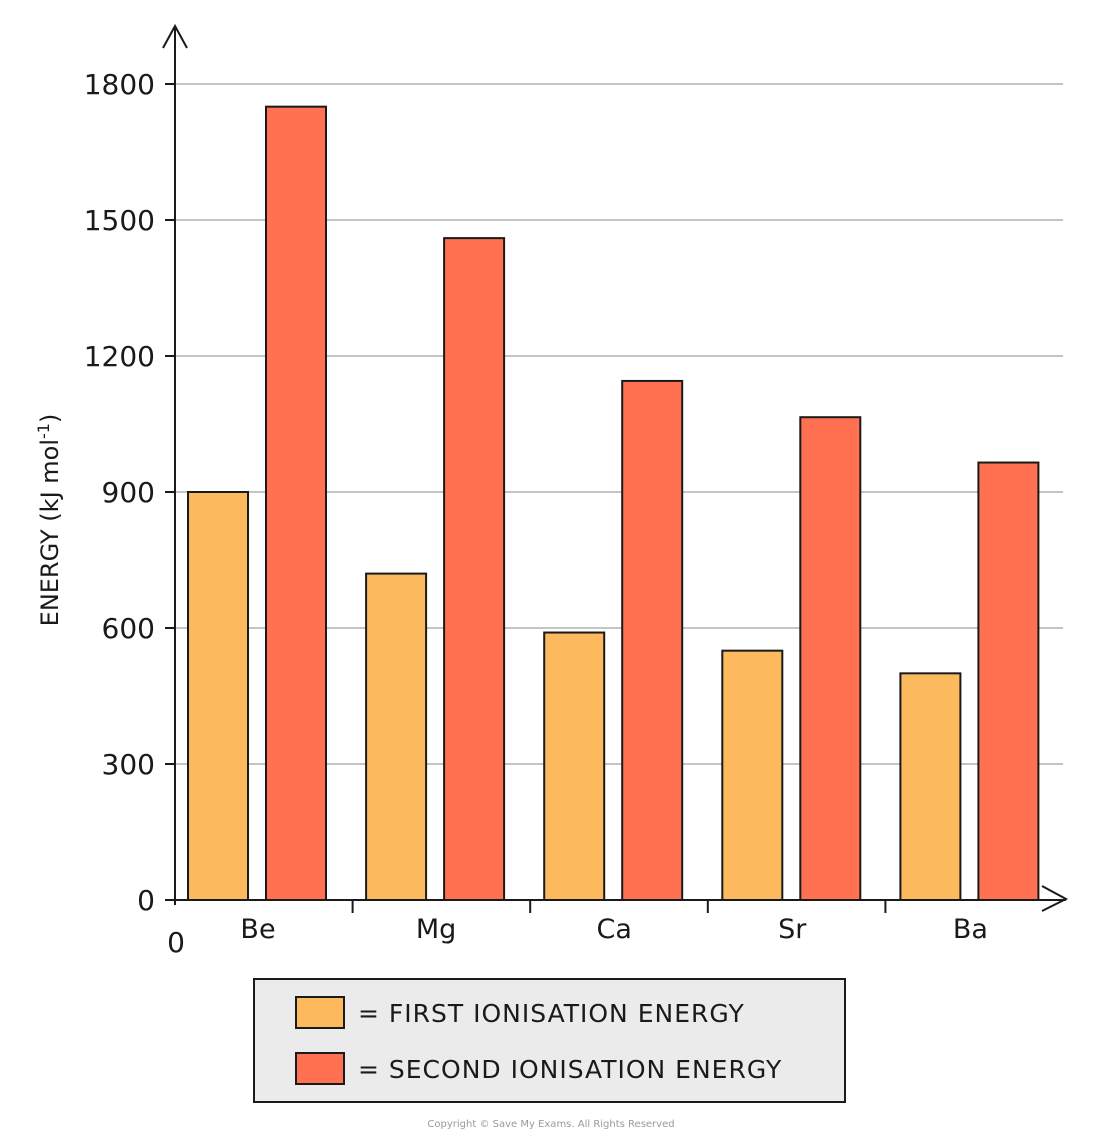 This screenshot has height=1140, width=1100. I want to click on x-category-labels: Be Mg Ca Sr Ba, so click(614, 922).